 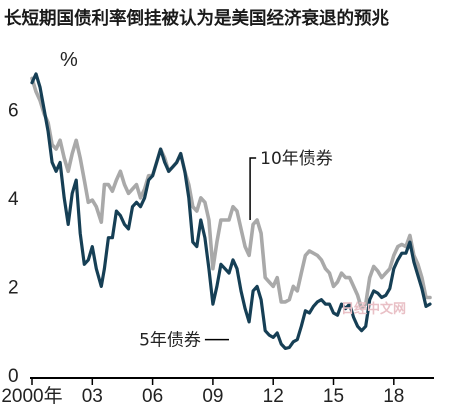 I want to click on x-tick-label: 12, so click(x=273, y=396).